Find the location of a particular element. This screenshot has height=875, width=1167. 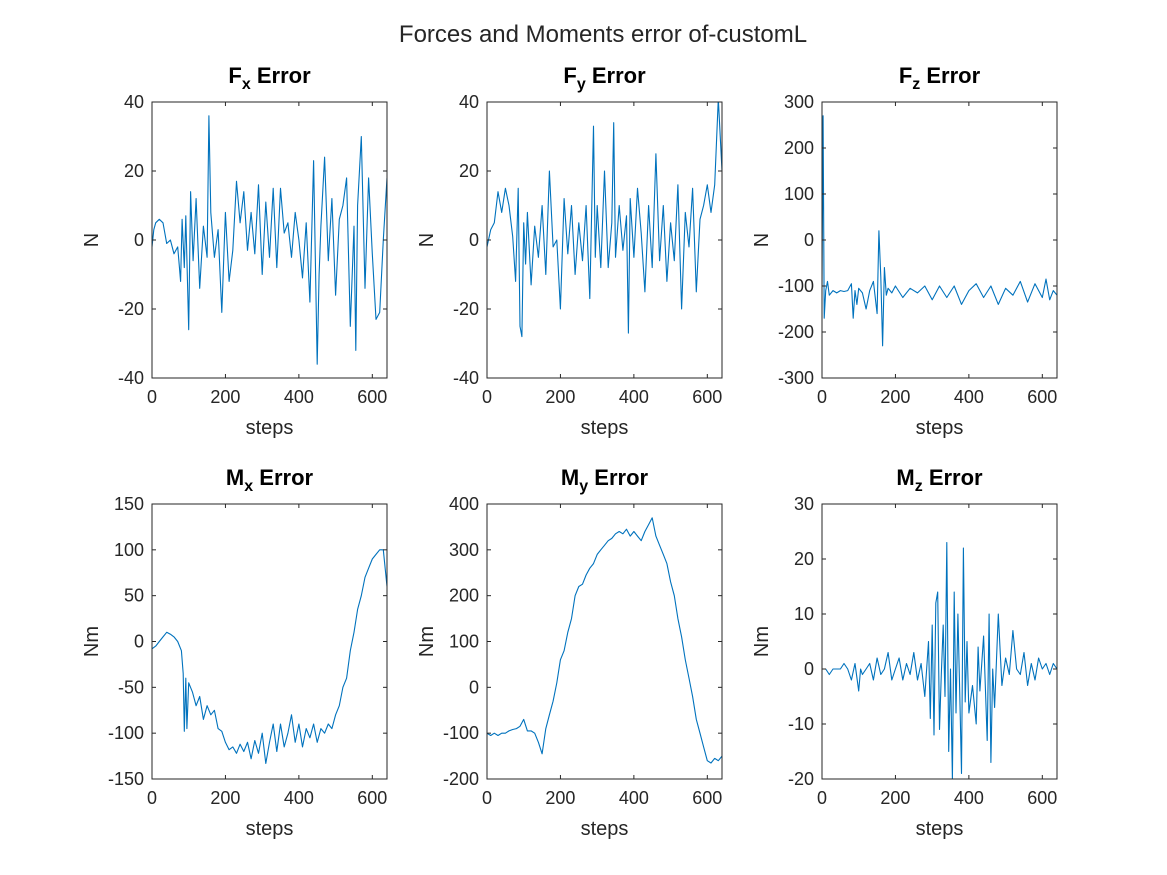

y-tick-label: 10 is located at coordinates (804, 614).